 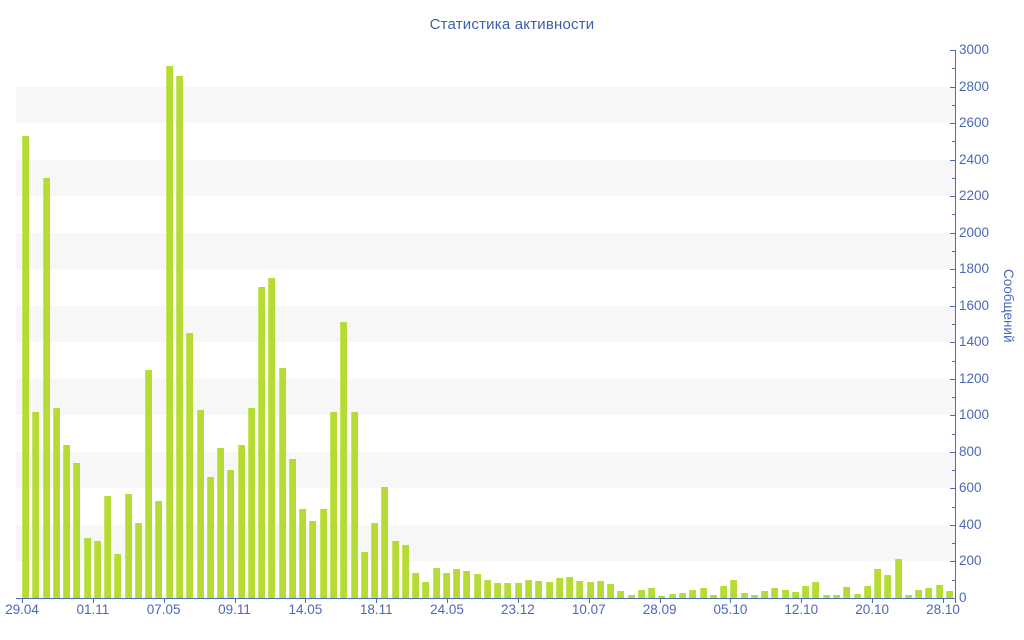 What do you see at coordinates (974, 305) in the screenshot?
I see `y-tick-label: 1600` at bounding box center [974, 305].